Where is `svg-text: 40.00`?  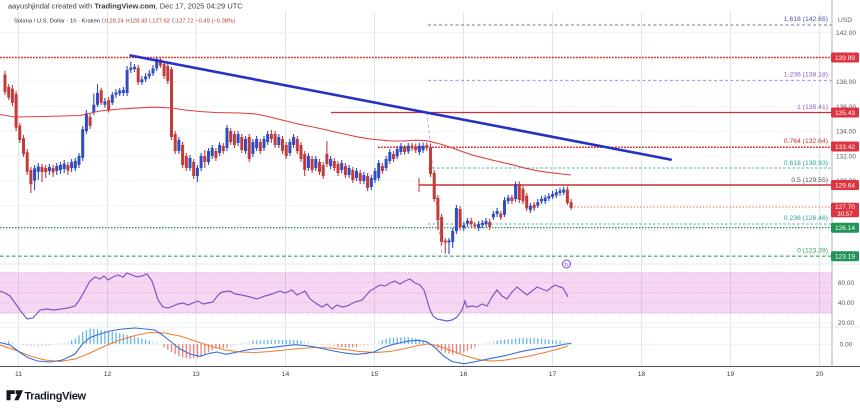 svg-text: 40.00 is located at coordinates (846, 303).